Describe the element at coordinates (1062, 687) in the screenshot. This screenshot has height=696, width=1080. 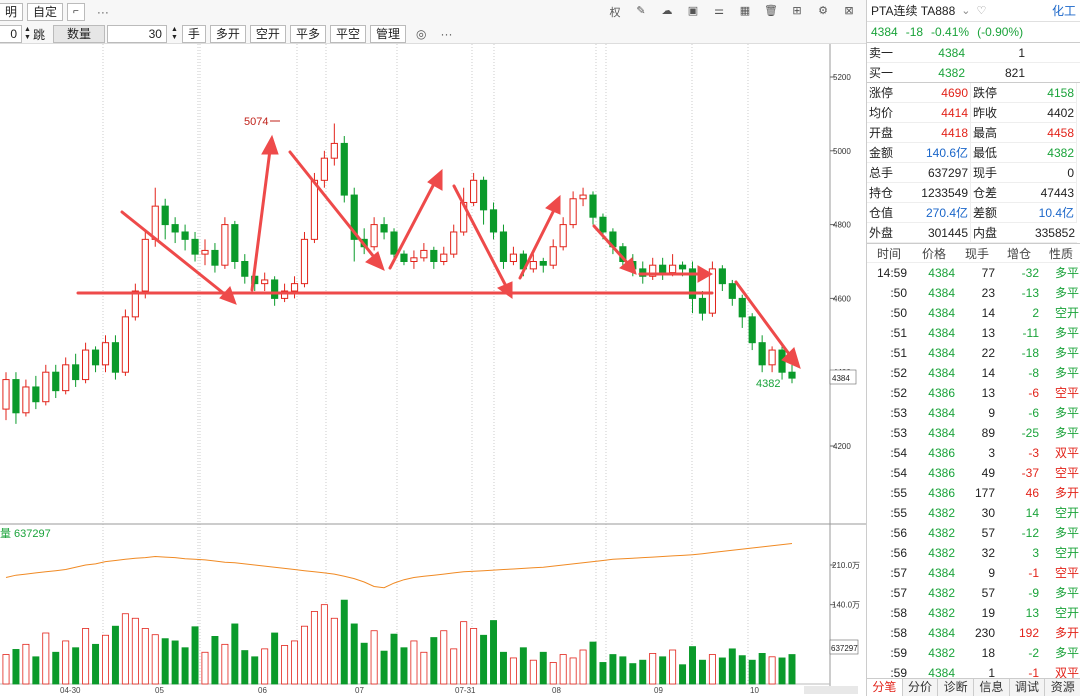
I see `panel-tab: 资源` at that location.